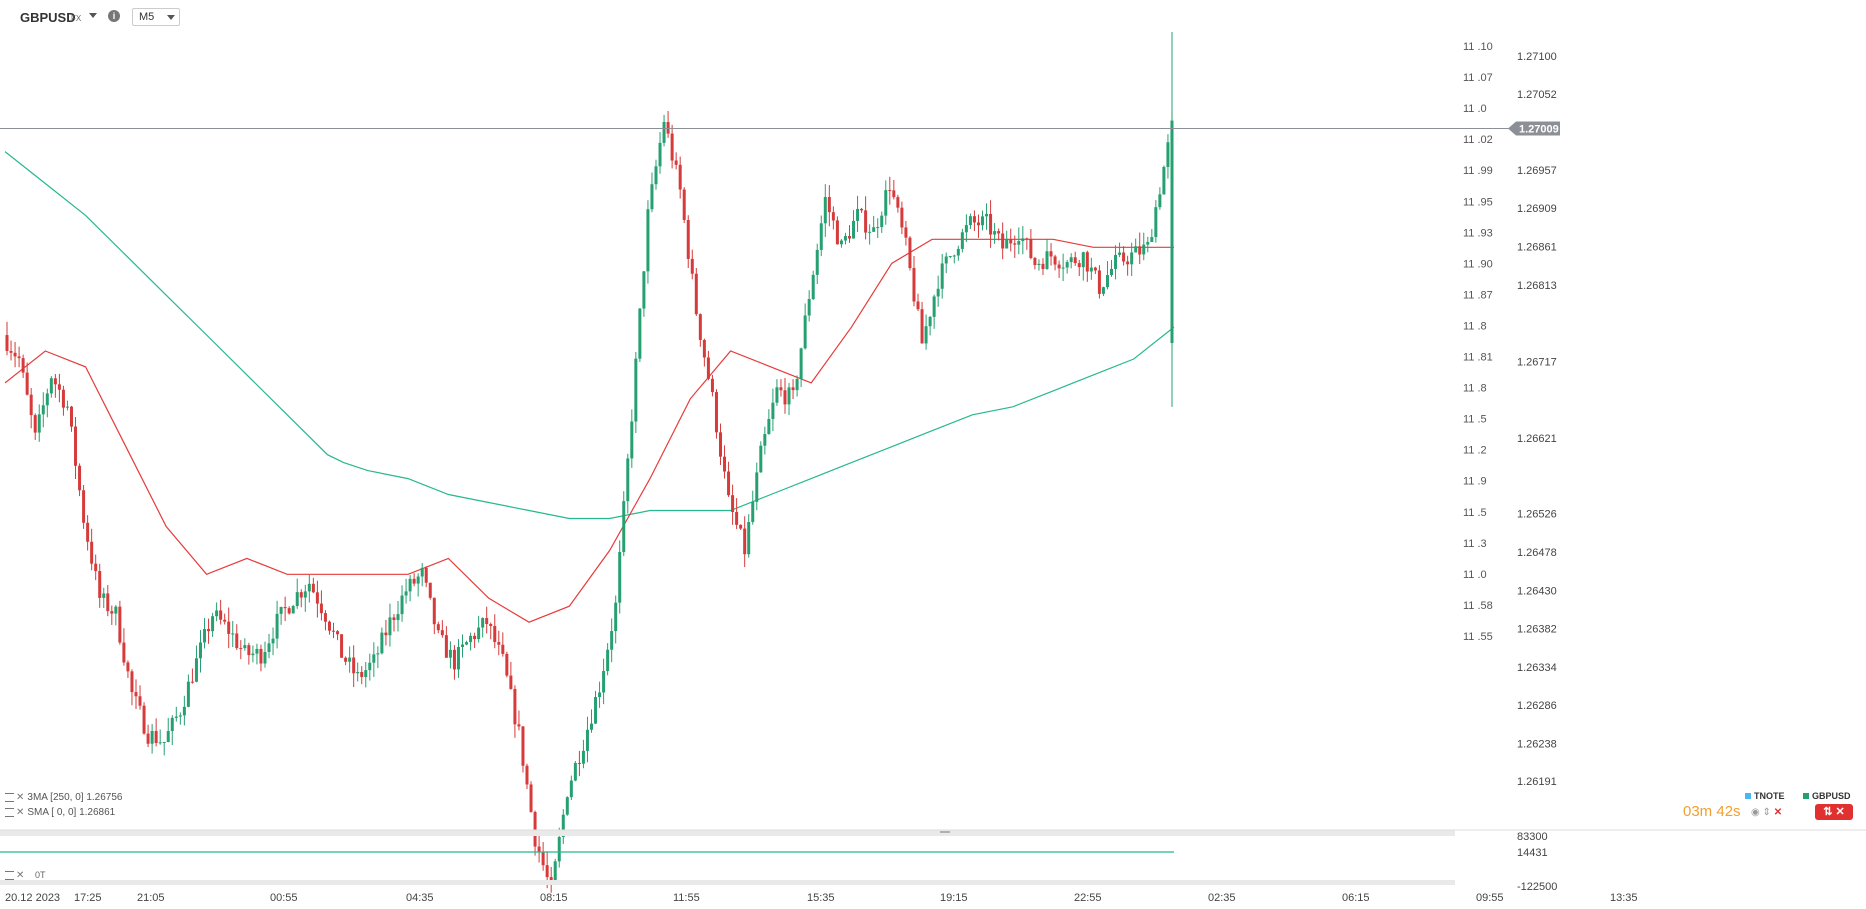  What do you see at coordinates (933, 861) in the screenshot?
I see `volume-panel: 83300 14431 -122500` at bounding box center [933, 861].